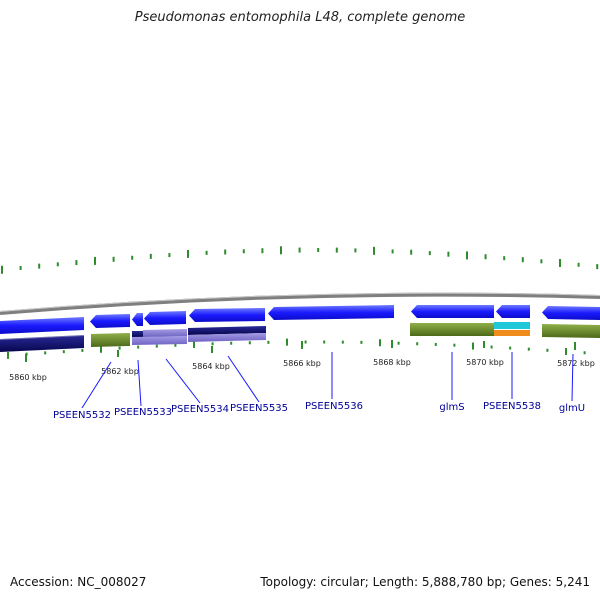 This screenshot has width=600, height=600. Describe the element at coordinates (512, 406) in the screenshot. I see `gene-label: PSEEN5538` at that location.